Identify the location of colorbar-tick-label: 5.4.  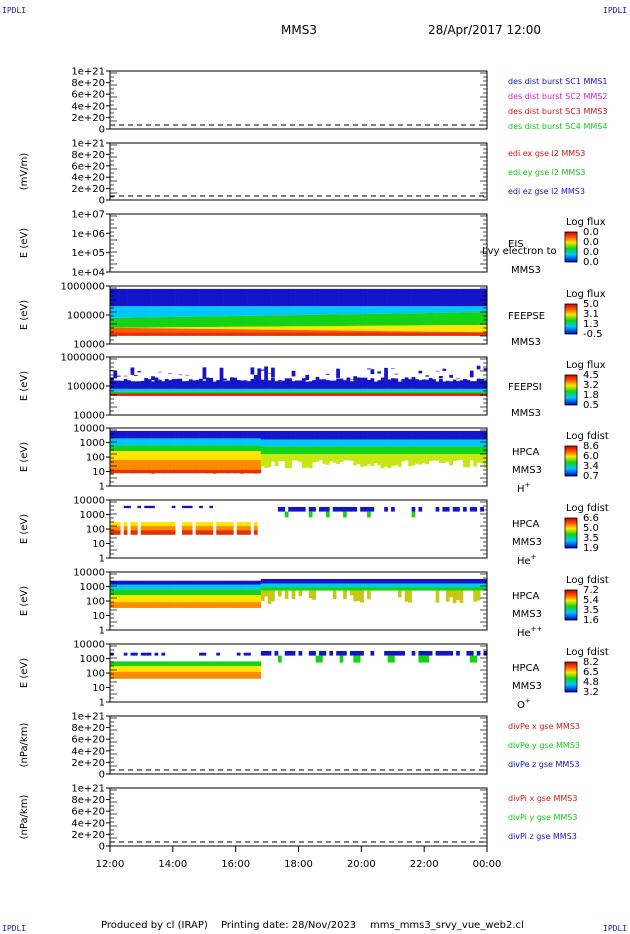
(591, 600).